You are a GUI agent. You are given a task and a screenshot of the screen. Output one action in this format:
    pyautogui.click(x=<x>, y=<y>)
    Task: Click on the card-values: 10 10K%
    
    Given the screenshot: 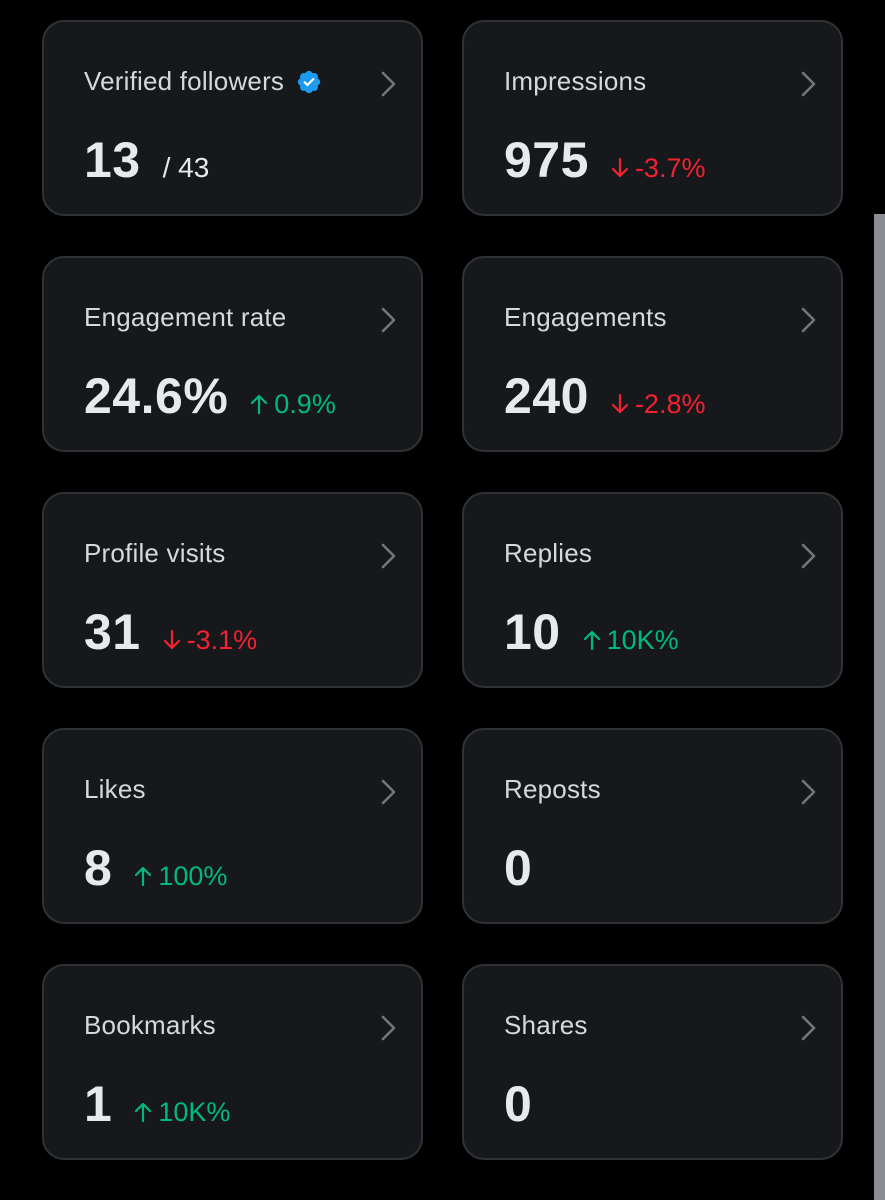 What is the action you would take?
    pyautogui.click(x=591, y=632)
    